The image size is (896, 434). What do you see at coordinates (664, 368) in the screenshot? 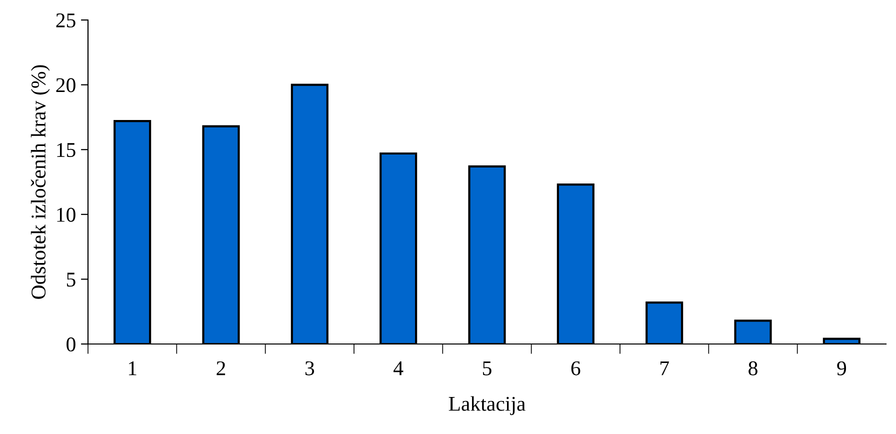
I see `x-tick-label: 7` at bounding box center [664, 368].